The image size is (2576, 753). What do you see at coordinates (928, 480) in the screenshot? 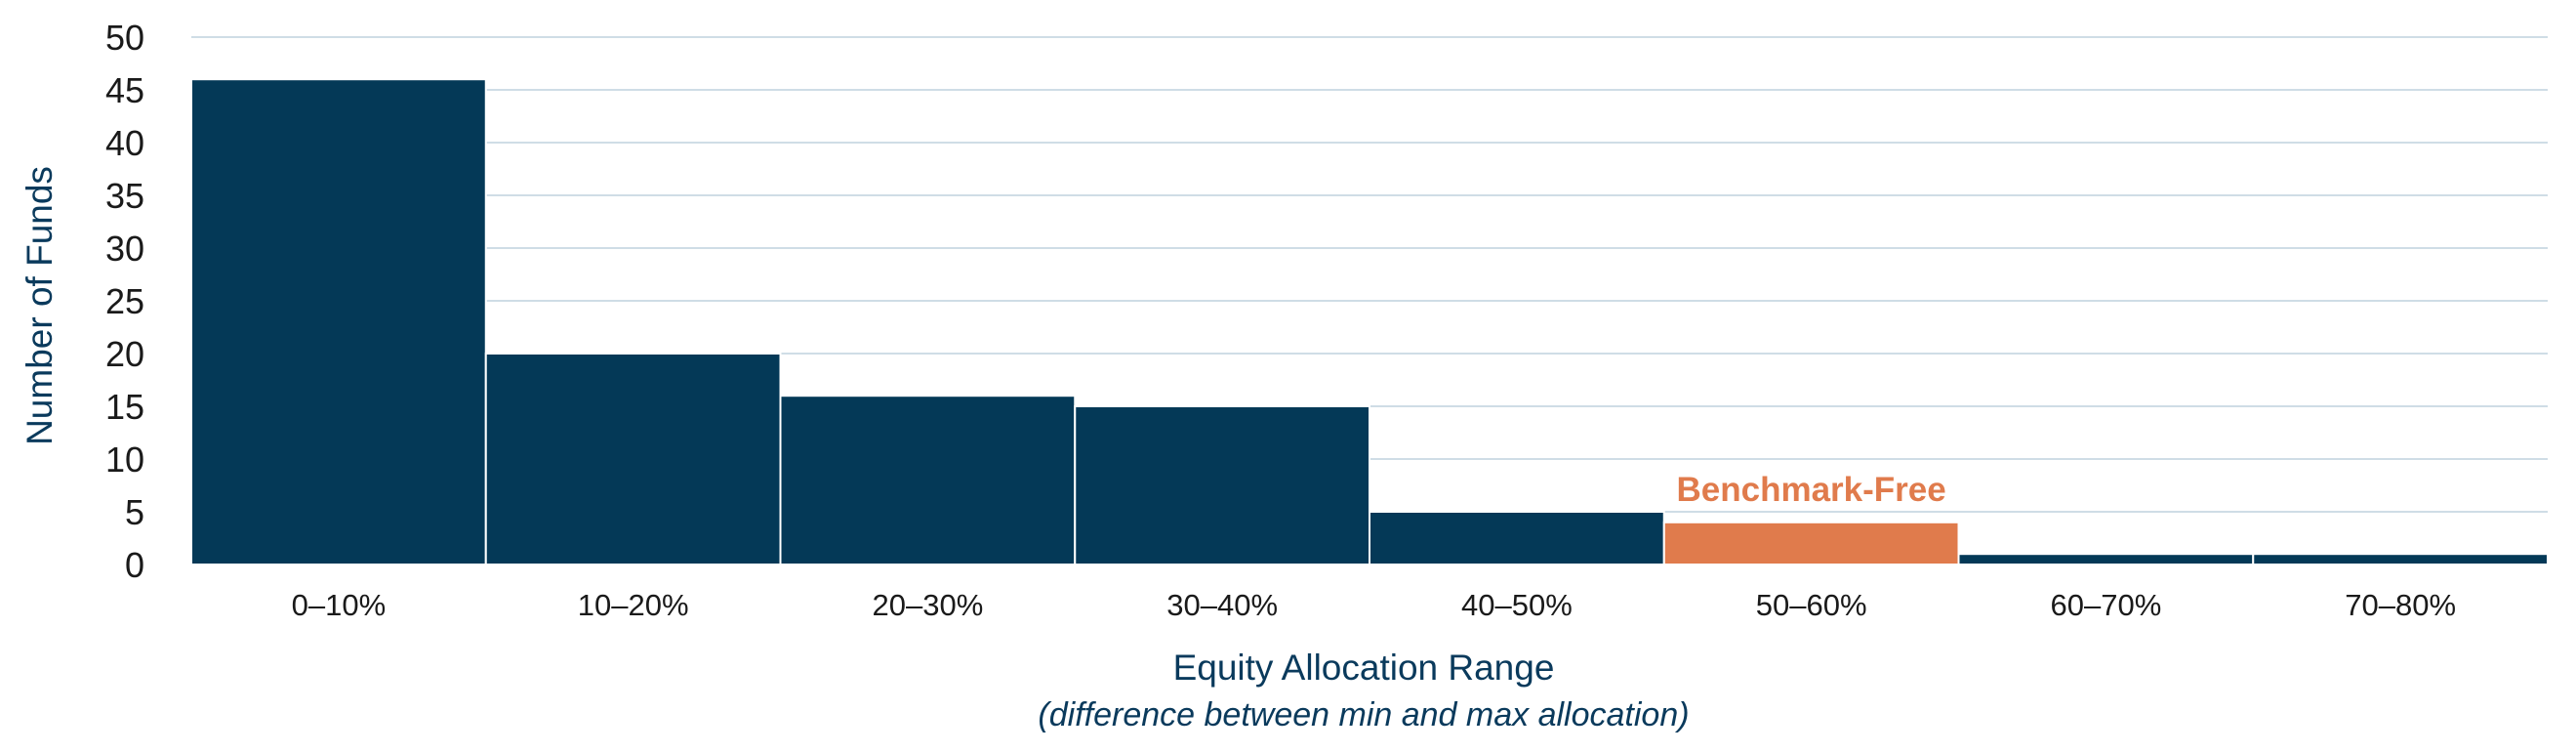
I see `bar-20–30%` at bounding box center [928, 480].